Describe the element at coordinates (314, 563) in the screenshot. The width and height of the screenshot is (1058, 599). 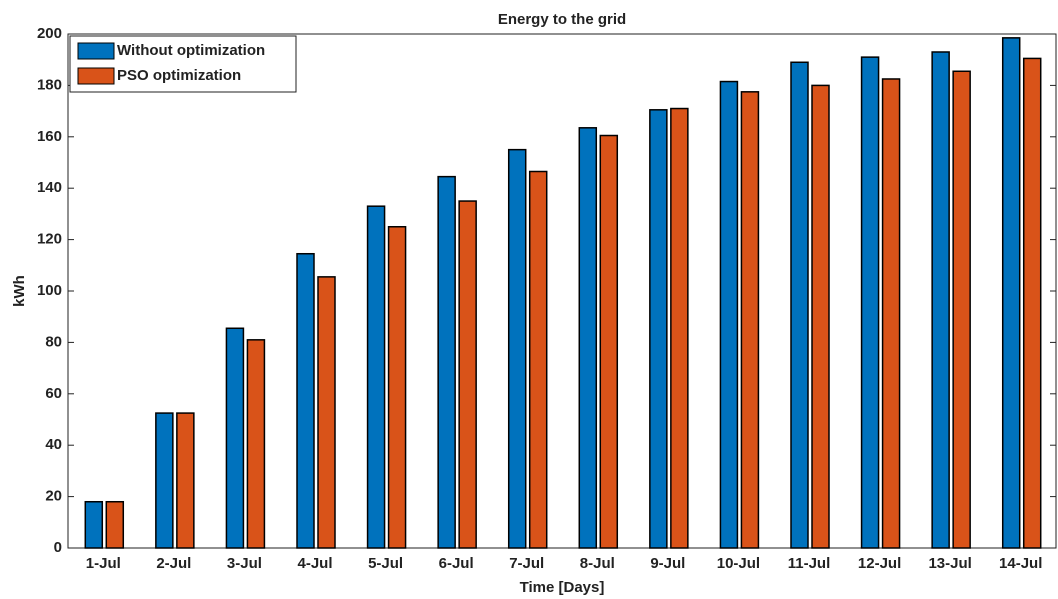
I see `x-tick-label: 4-Jul` at that location.